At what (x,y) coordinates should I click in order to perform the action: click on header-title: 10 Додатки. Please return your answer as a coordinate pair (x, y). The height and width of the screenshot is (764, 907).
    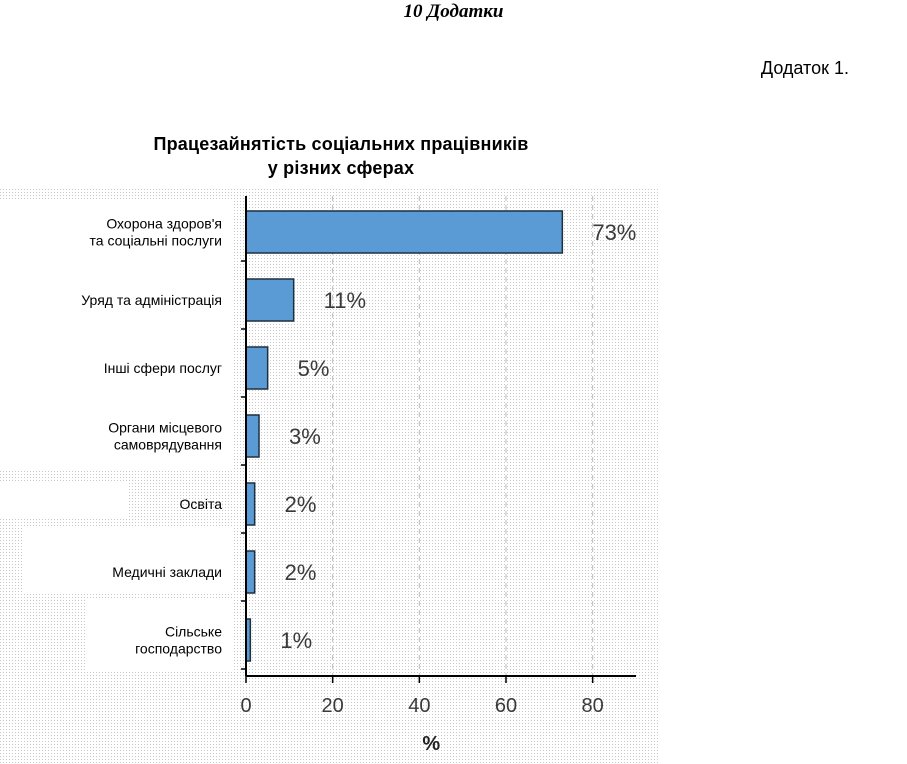
    Looking at the image, I should click on (453, 11).